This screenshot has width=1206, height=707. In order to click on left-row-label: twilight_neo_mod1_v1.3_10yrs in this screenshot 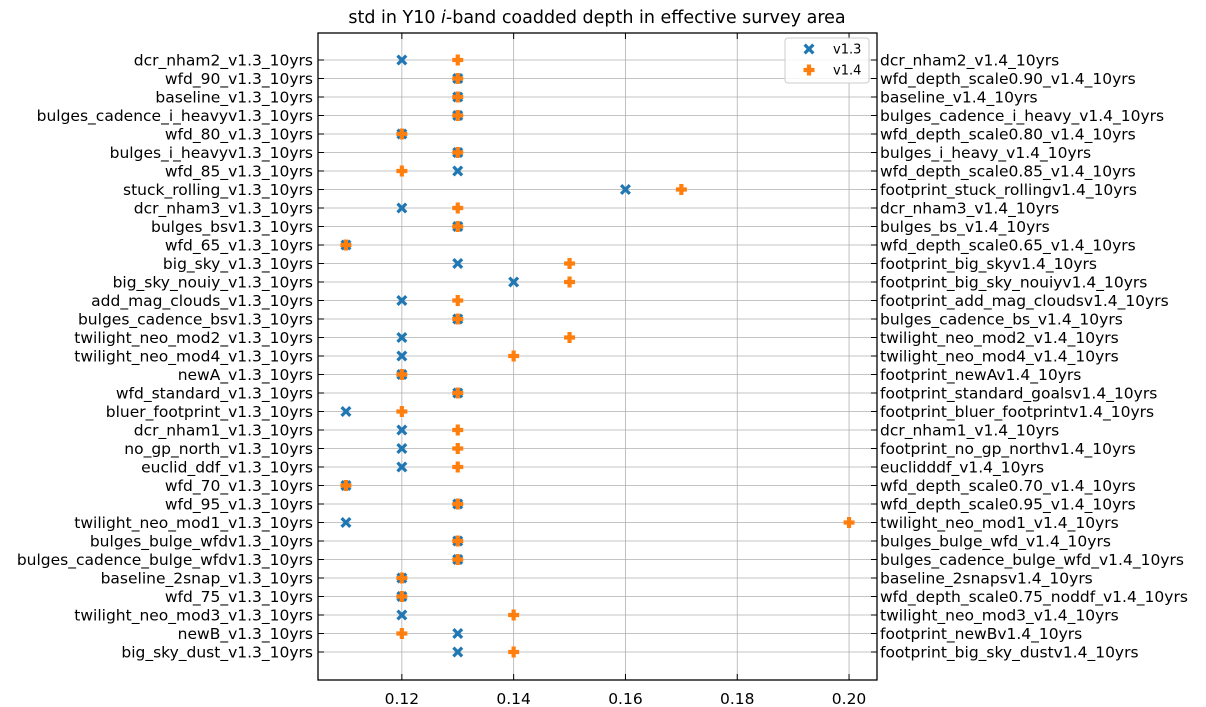, I will do `click(193, 523)`.